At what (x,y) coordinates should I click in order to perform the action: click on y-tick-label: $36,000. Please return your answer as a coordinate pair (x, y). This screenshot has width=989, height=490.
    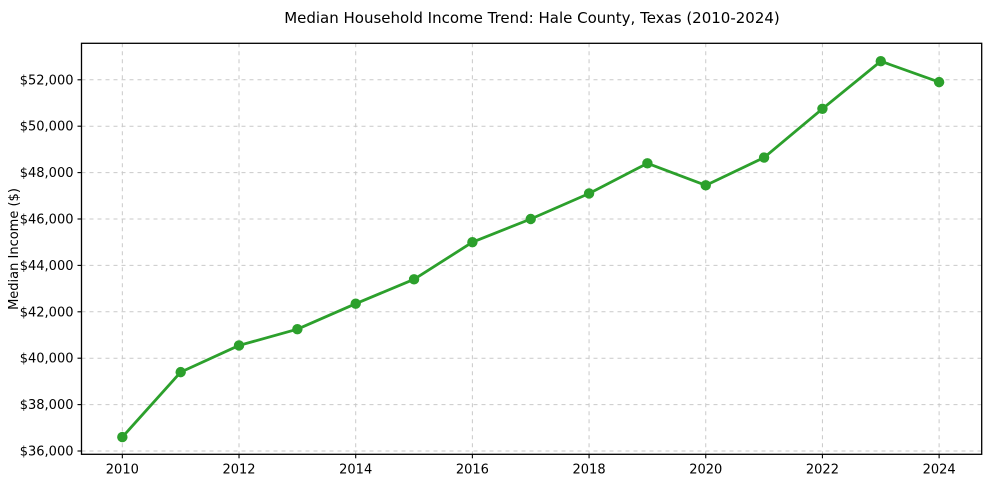
    Looking at the image, I should click on (47, 452).